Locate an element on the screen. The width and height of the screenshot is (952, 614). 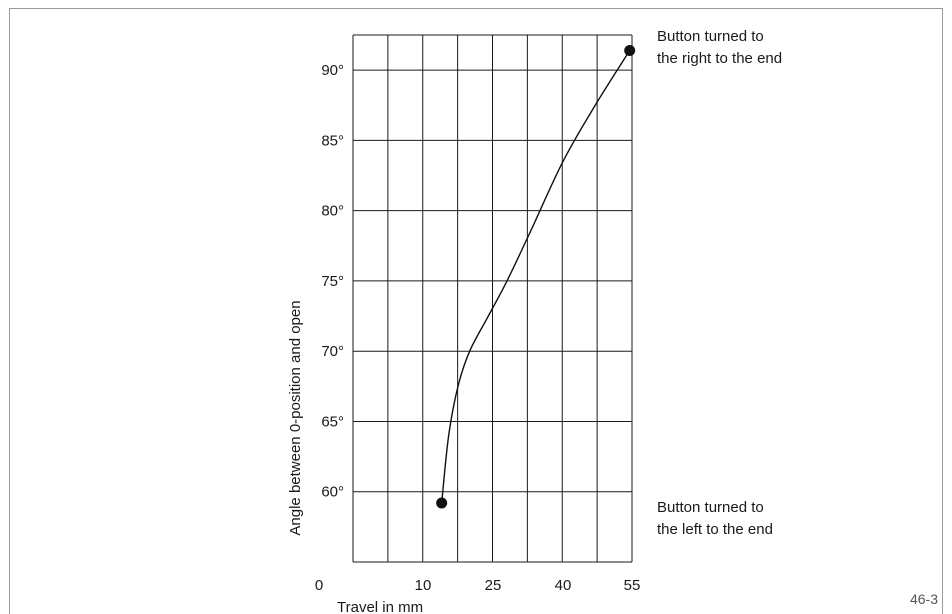
x-tick-label: 0 is located at coordinates (319, 585).